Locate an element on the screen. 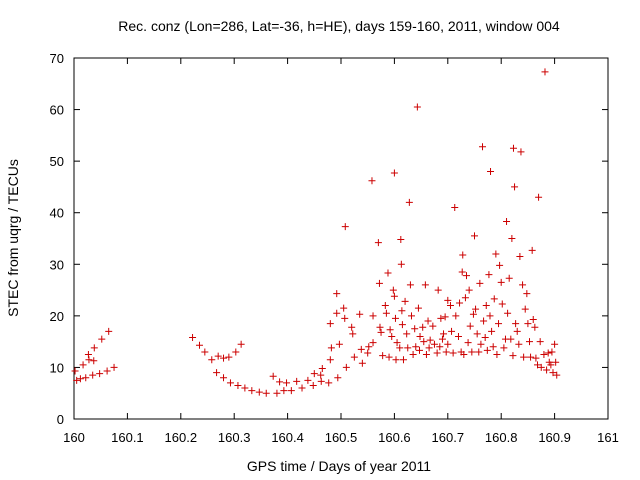 The height and width of the screenshot is (480, 640). y-tick-label: 30 is located at coordinates (57, 264).